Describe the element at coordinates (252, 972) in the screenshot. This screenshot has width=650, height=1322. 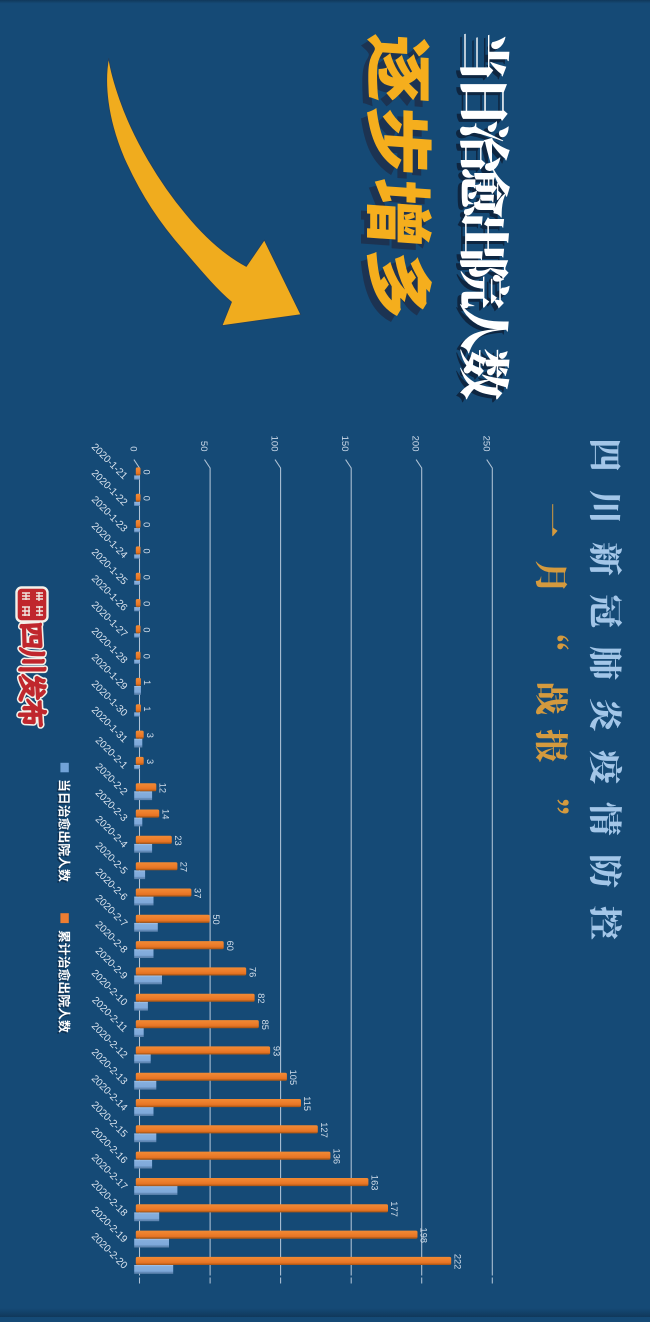
I see `svg-text: 76` at that location.